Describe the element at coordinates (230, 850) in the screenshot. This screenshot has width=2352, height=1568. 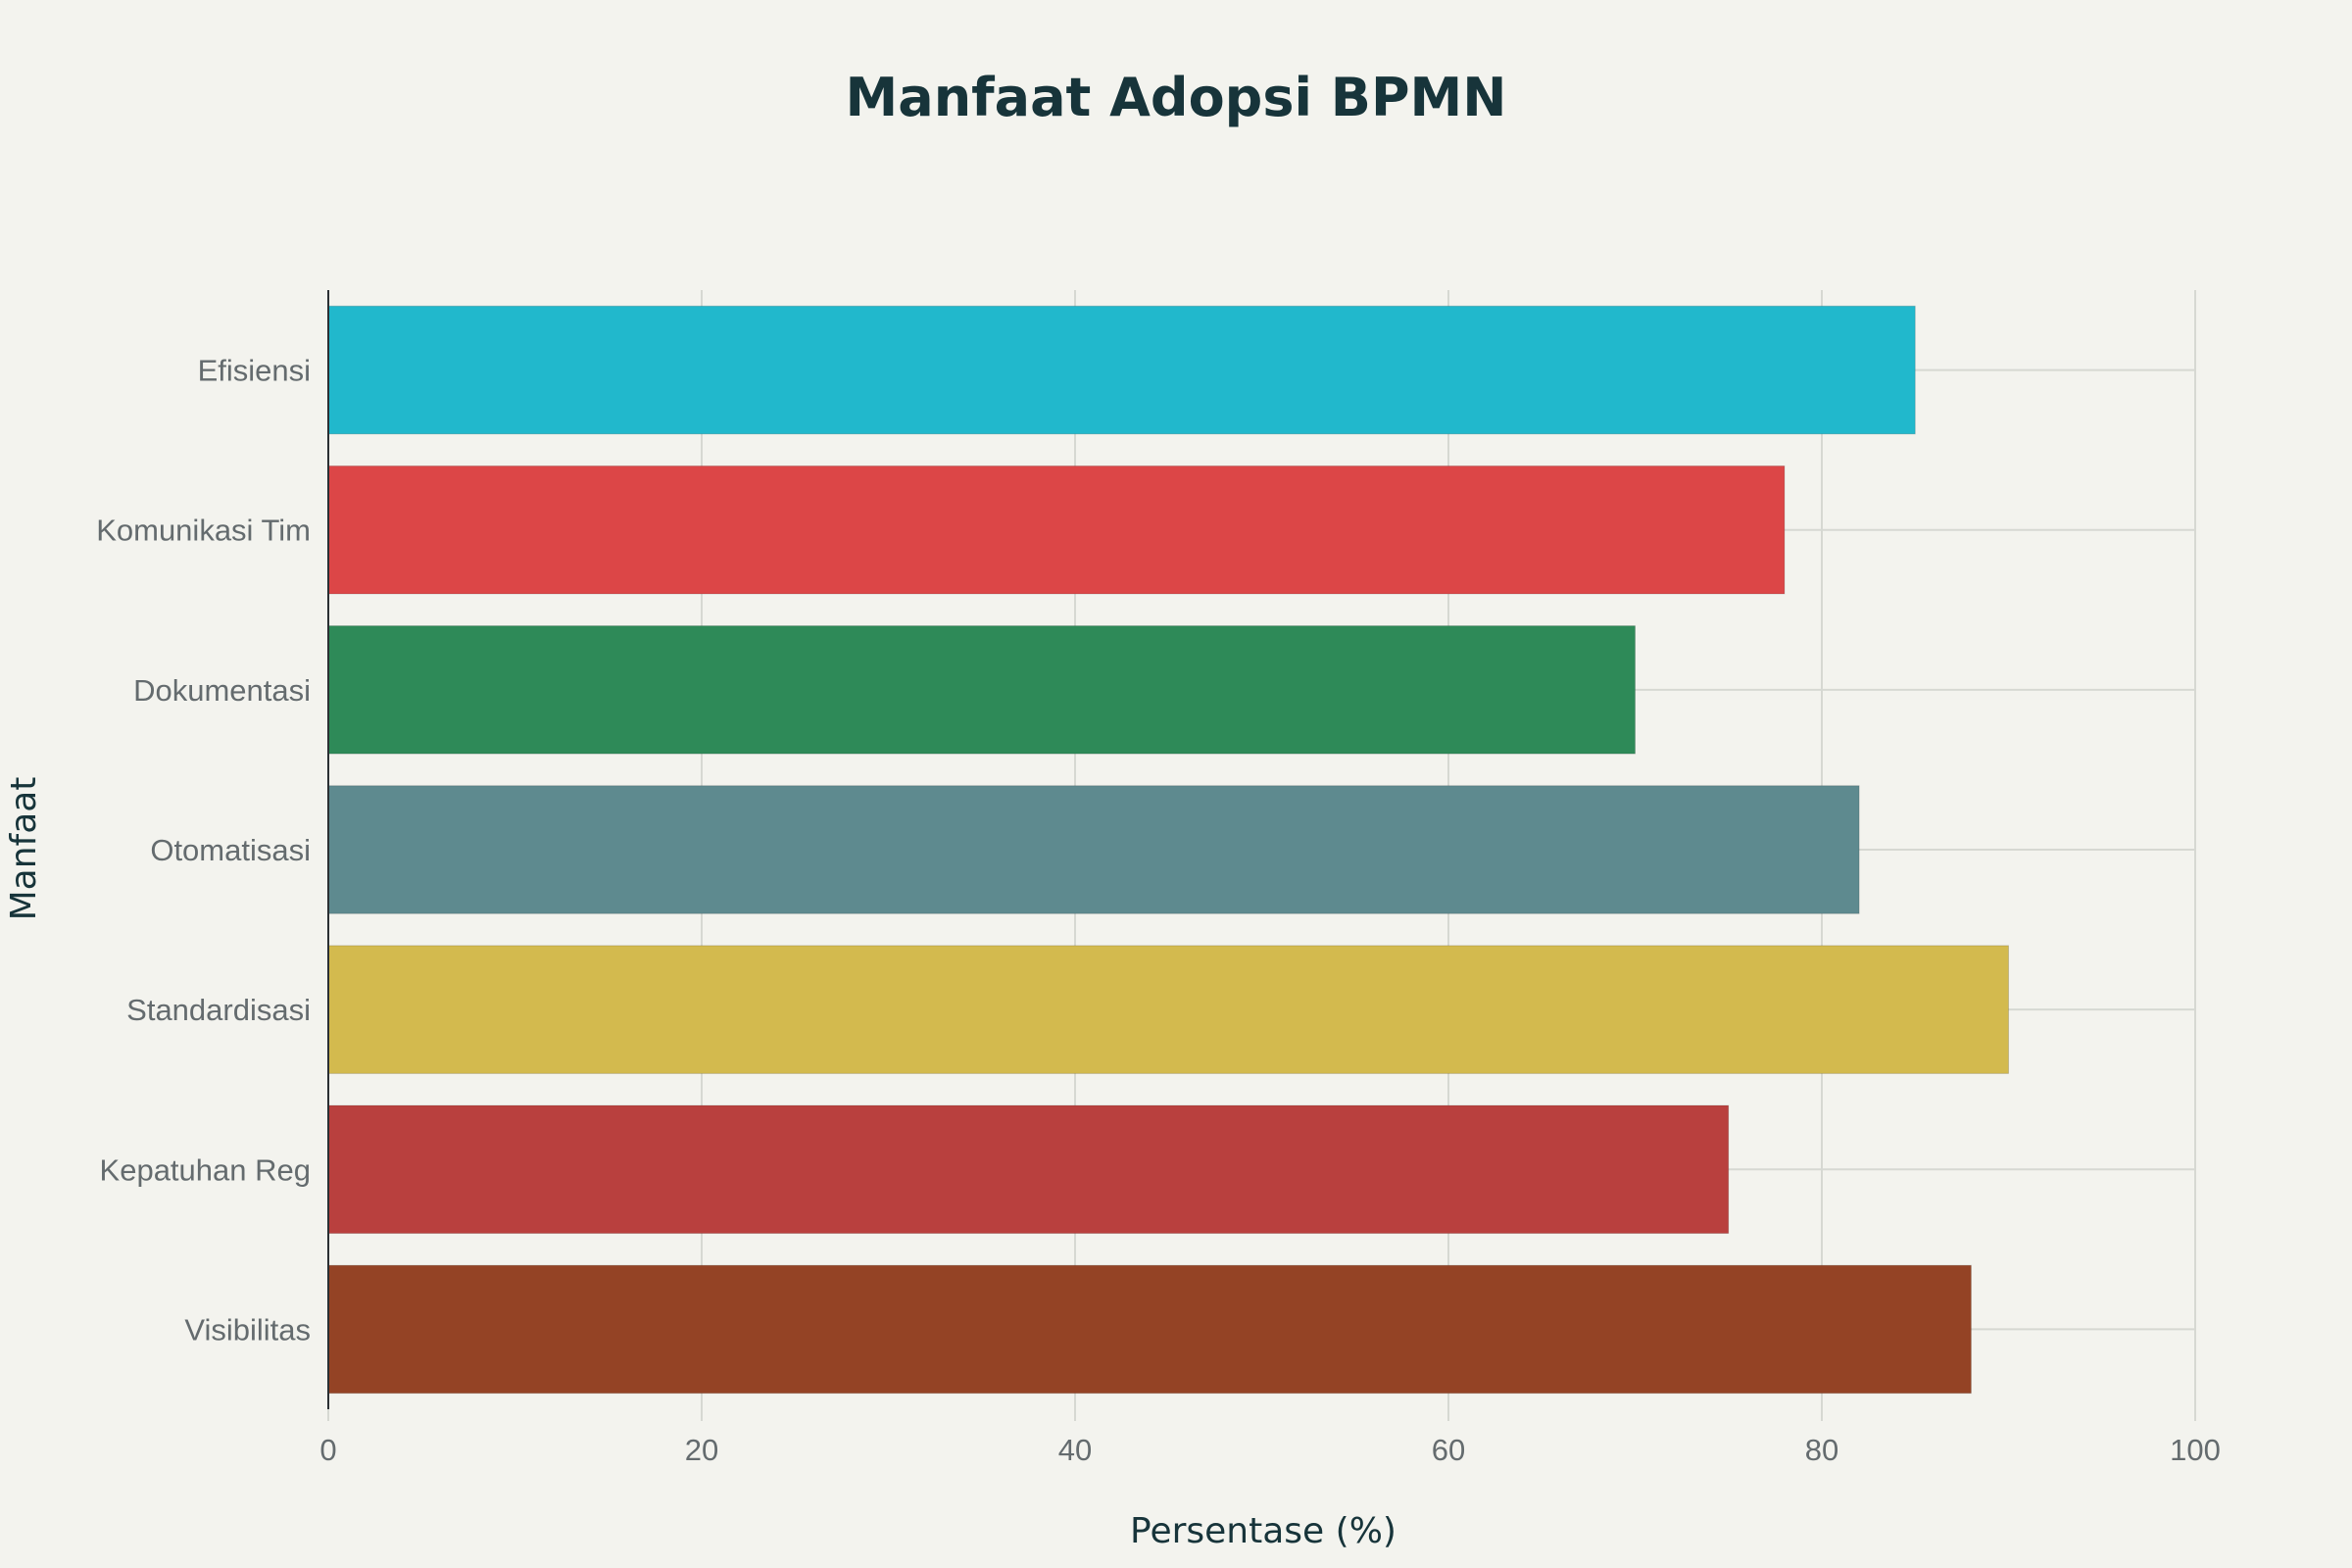
I see `y-tick-label: Otomatisasi` at that location.